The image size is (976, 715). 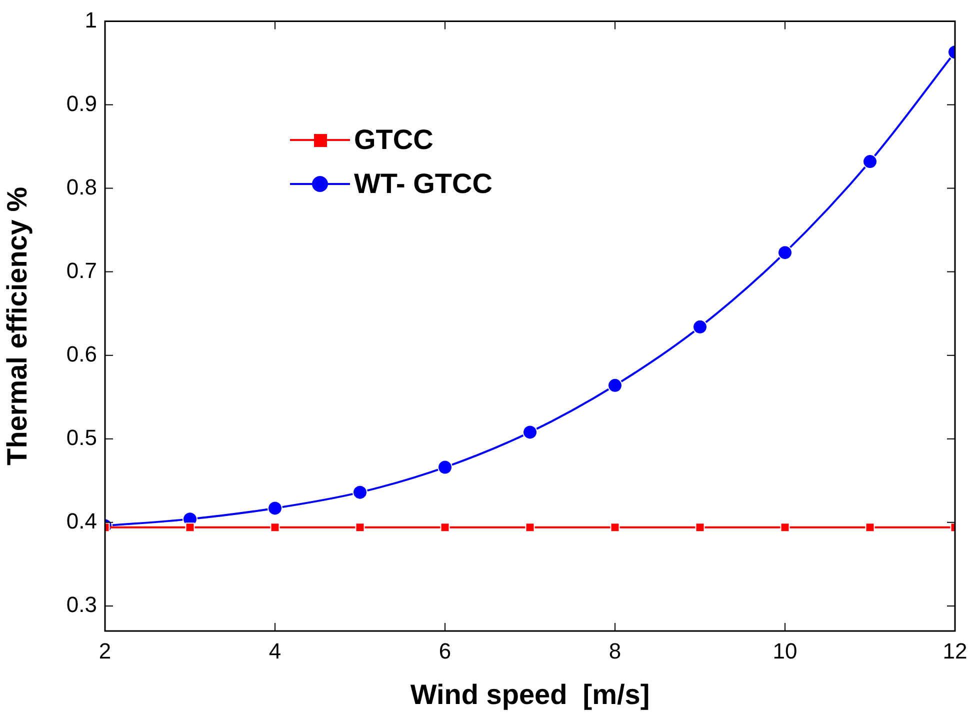 I want to click on x-tick-label: 12, so click(x=955, y=651).